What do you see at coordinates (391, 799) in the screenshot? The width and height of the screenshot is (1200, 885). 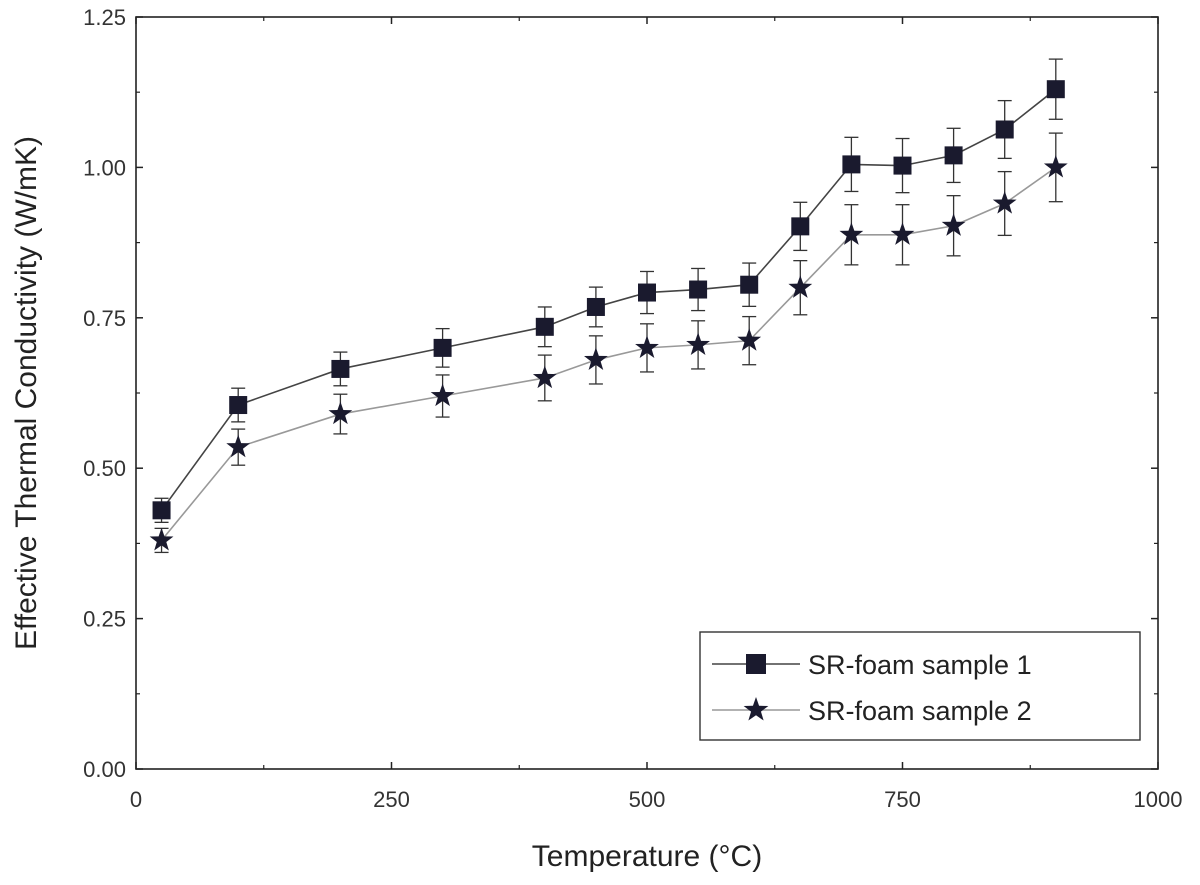 I see `x-tick-label: 250` at bounding box center [391, 799].